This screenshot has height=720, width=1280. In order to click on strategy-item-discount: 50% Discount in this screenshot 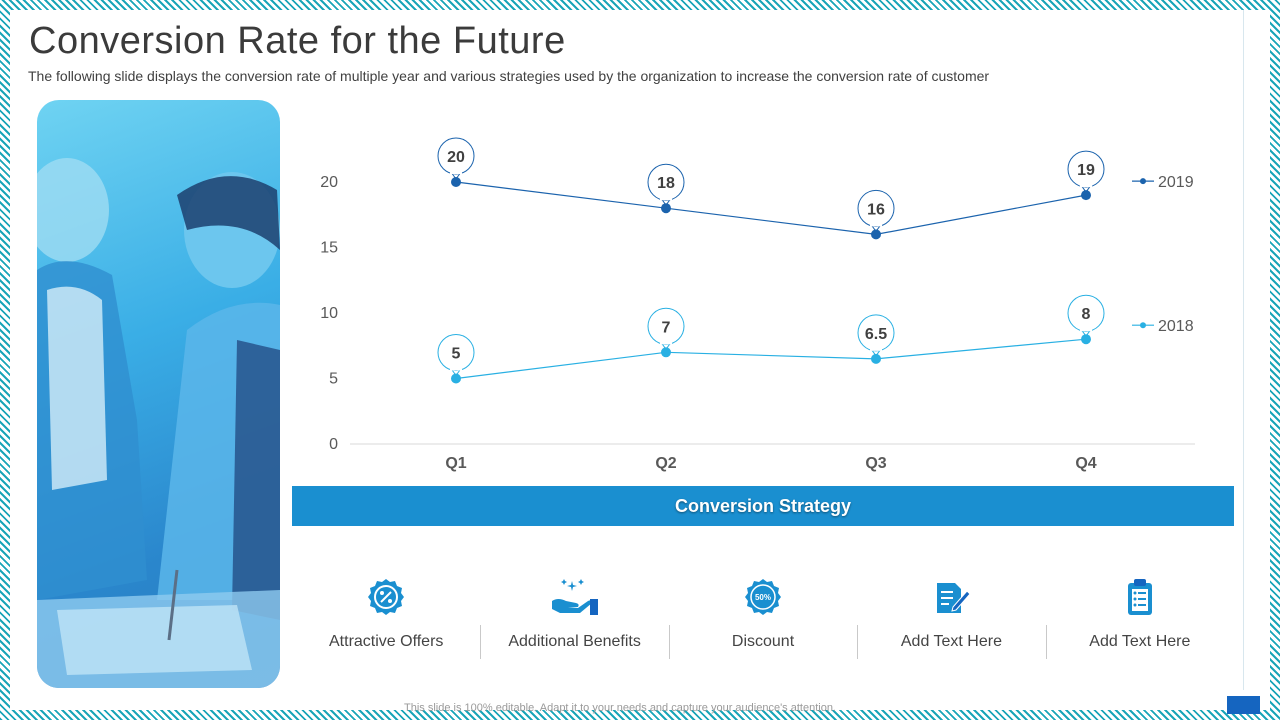, I will do `click(762, 620)`.